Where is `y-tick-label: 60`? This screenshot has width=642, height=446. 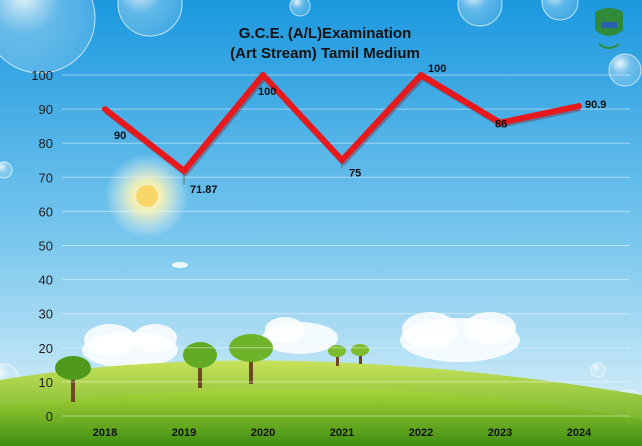 y-tick-label: 60 is located at coordinates (46, 211).